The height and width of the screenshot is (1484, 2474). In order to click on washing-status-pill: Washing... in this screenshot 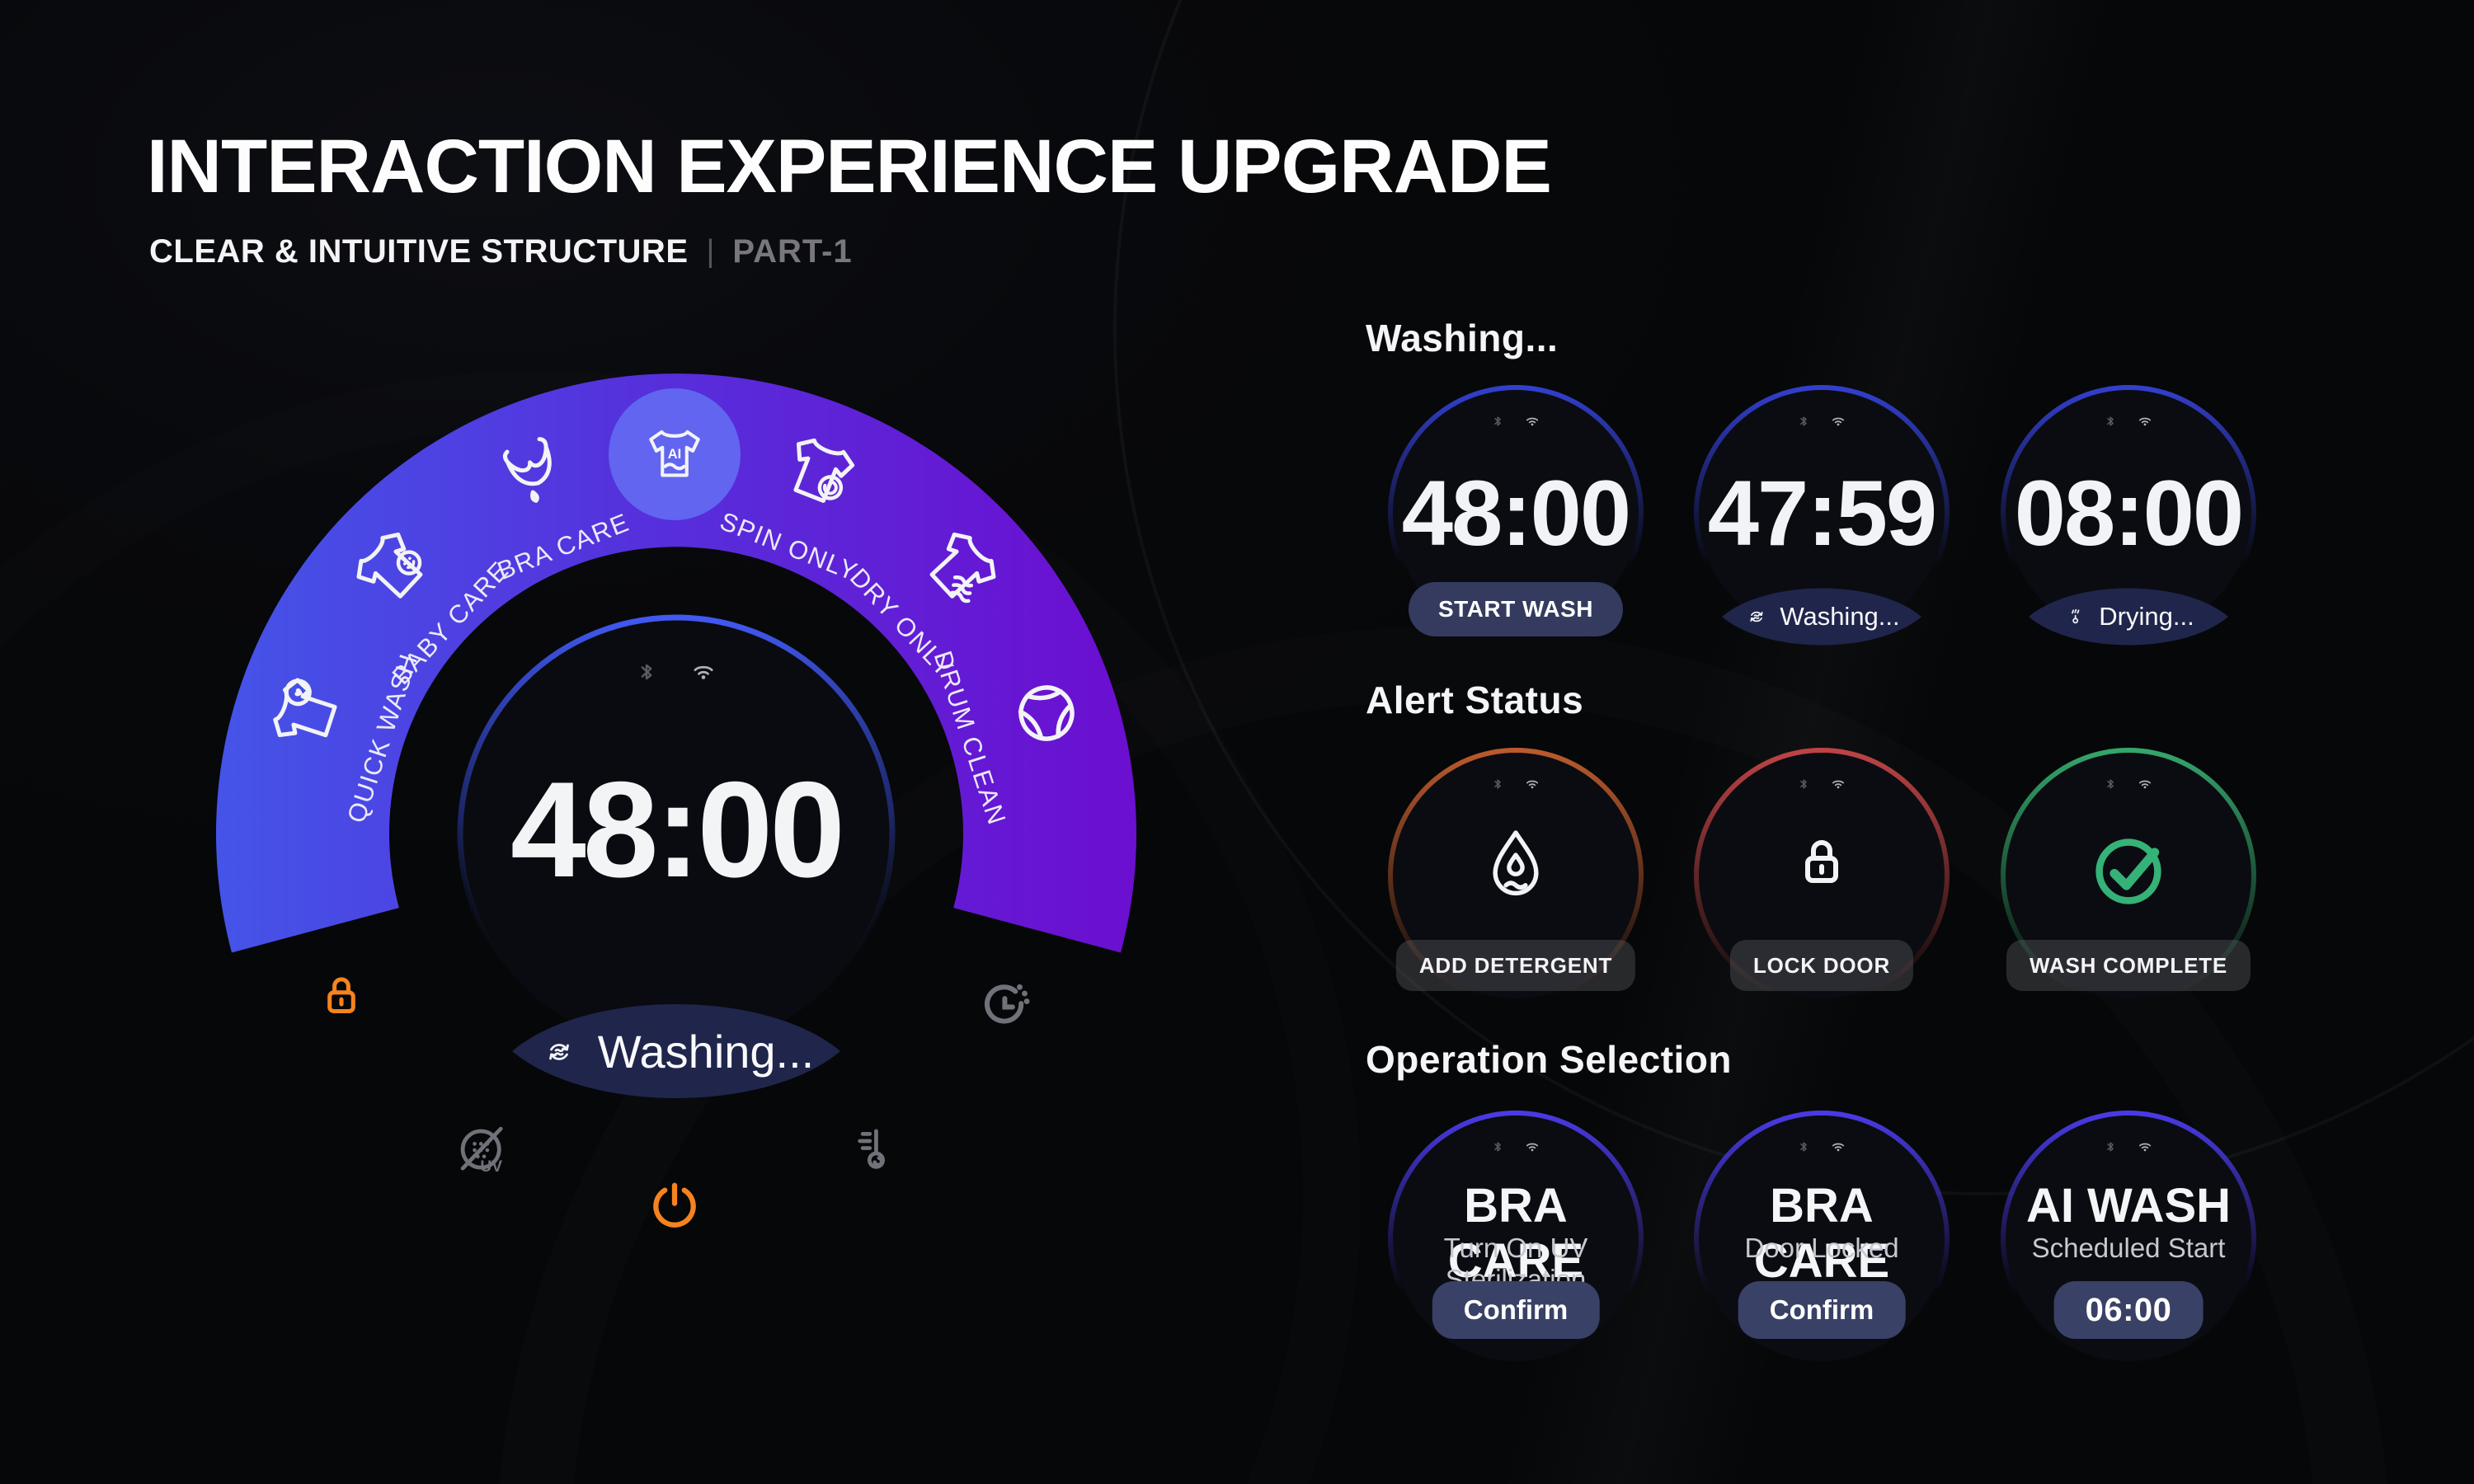, I will do `click(1822, 616)`.